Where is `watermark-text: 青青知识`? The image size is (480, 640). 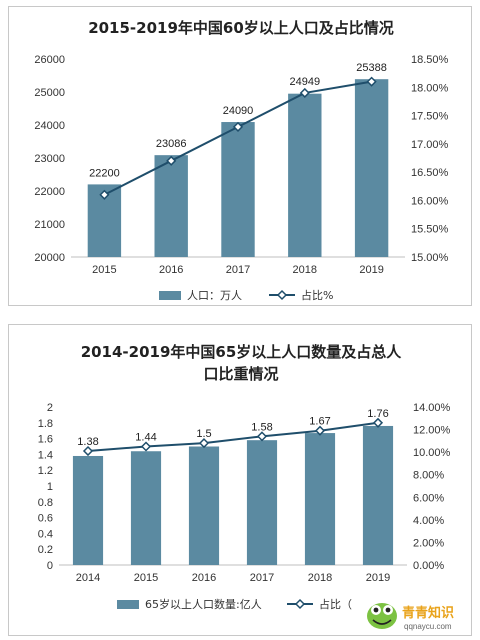
watermark-text: 青青知识 is located at coordinates (428, 613).